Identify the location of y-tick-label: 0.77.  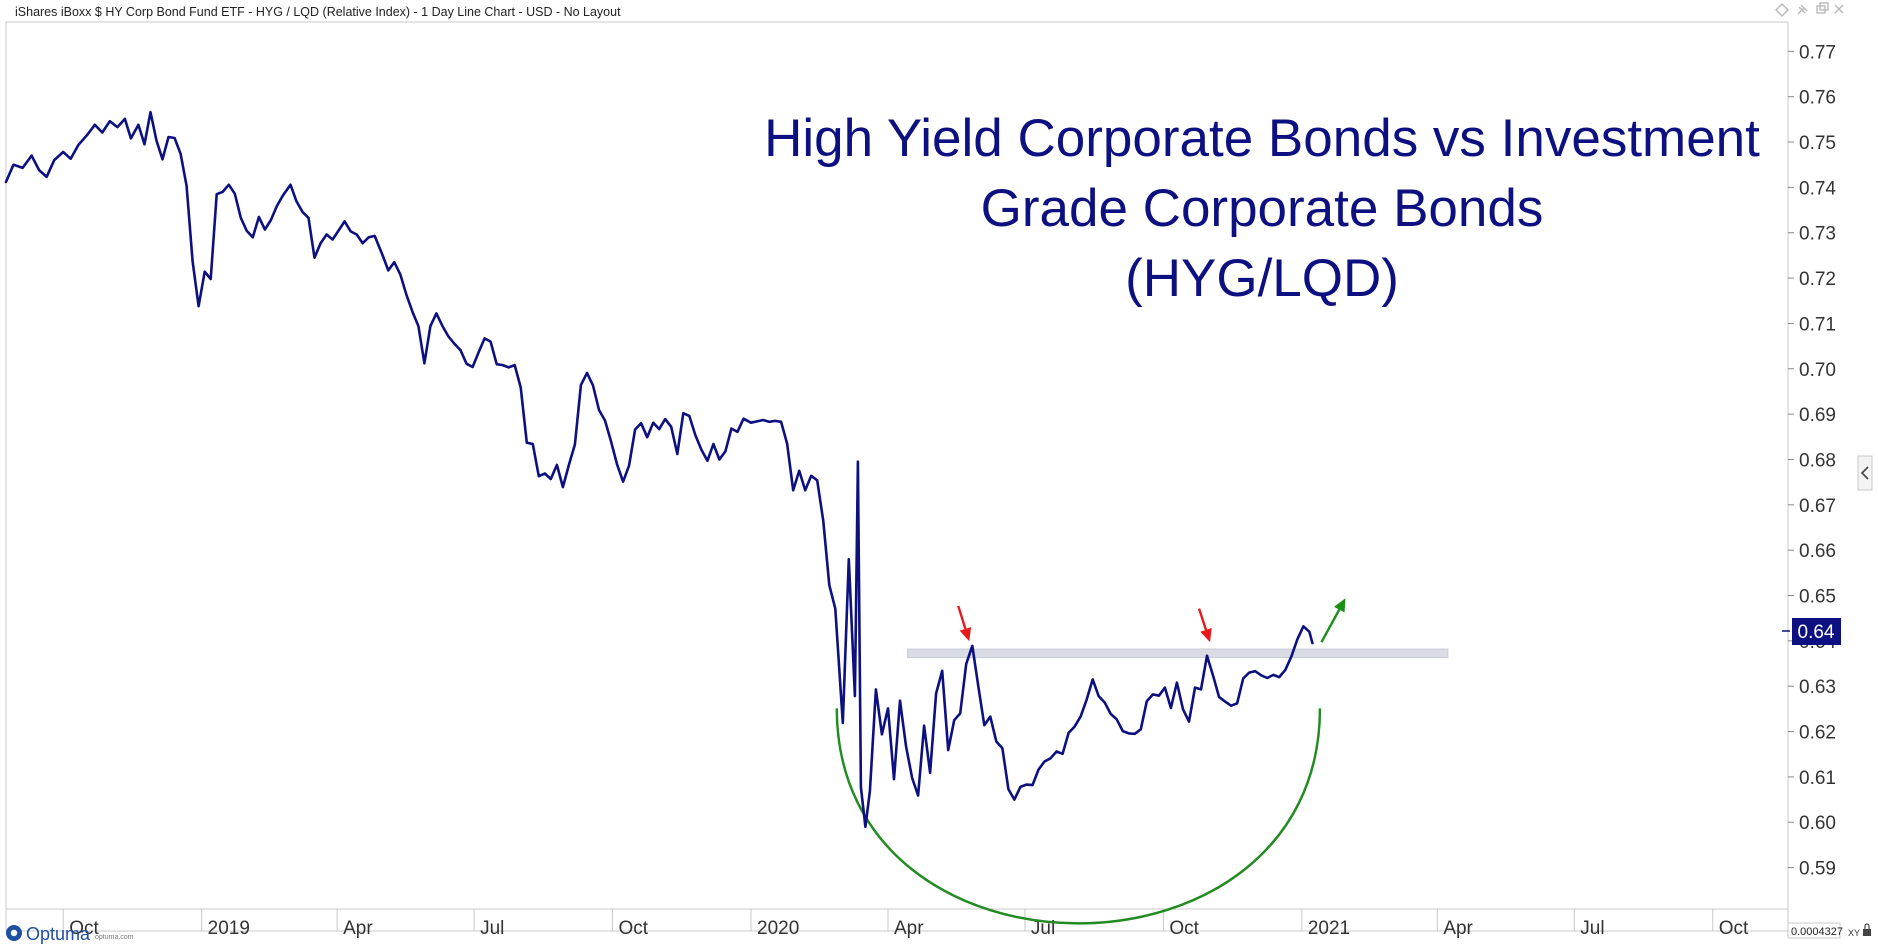
(1817, 52).